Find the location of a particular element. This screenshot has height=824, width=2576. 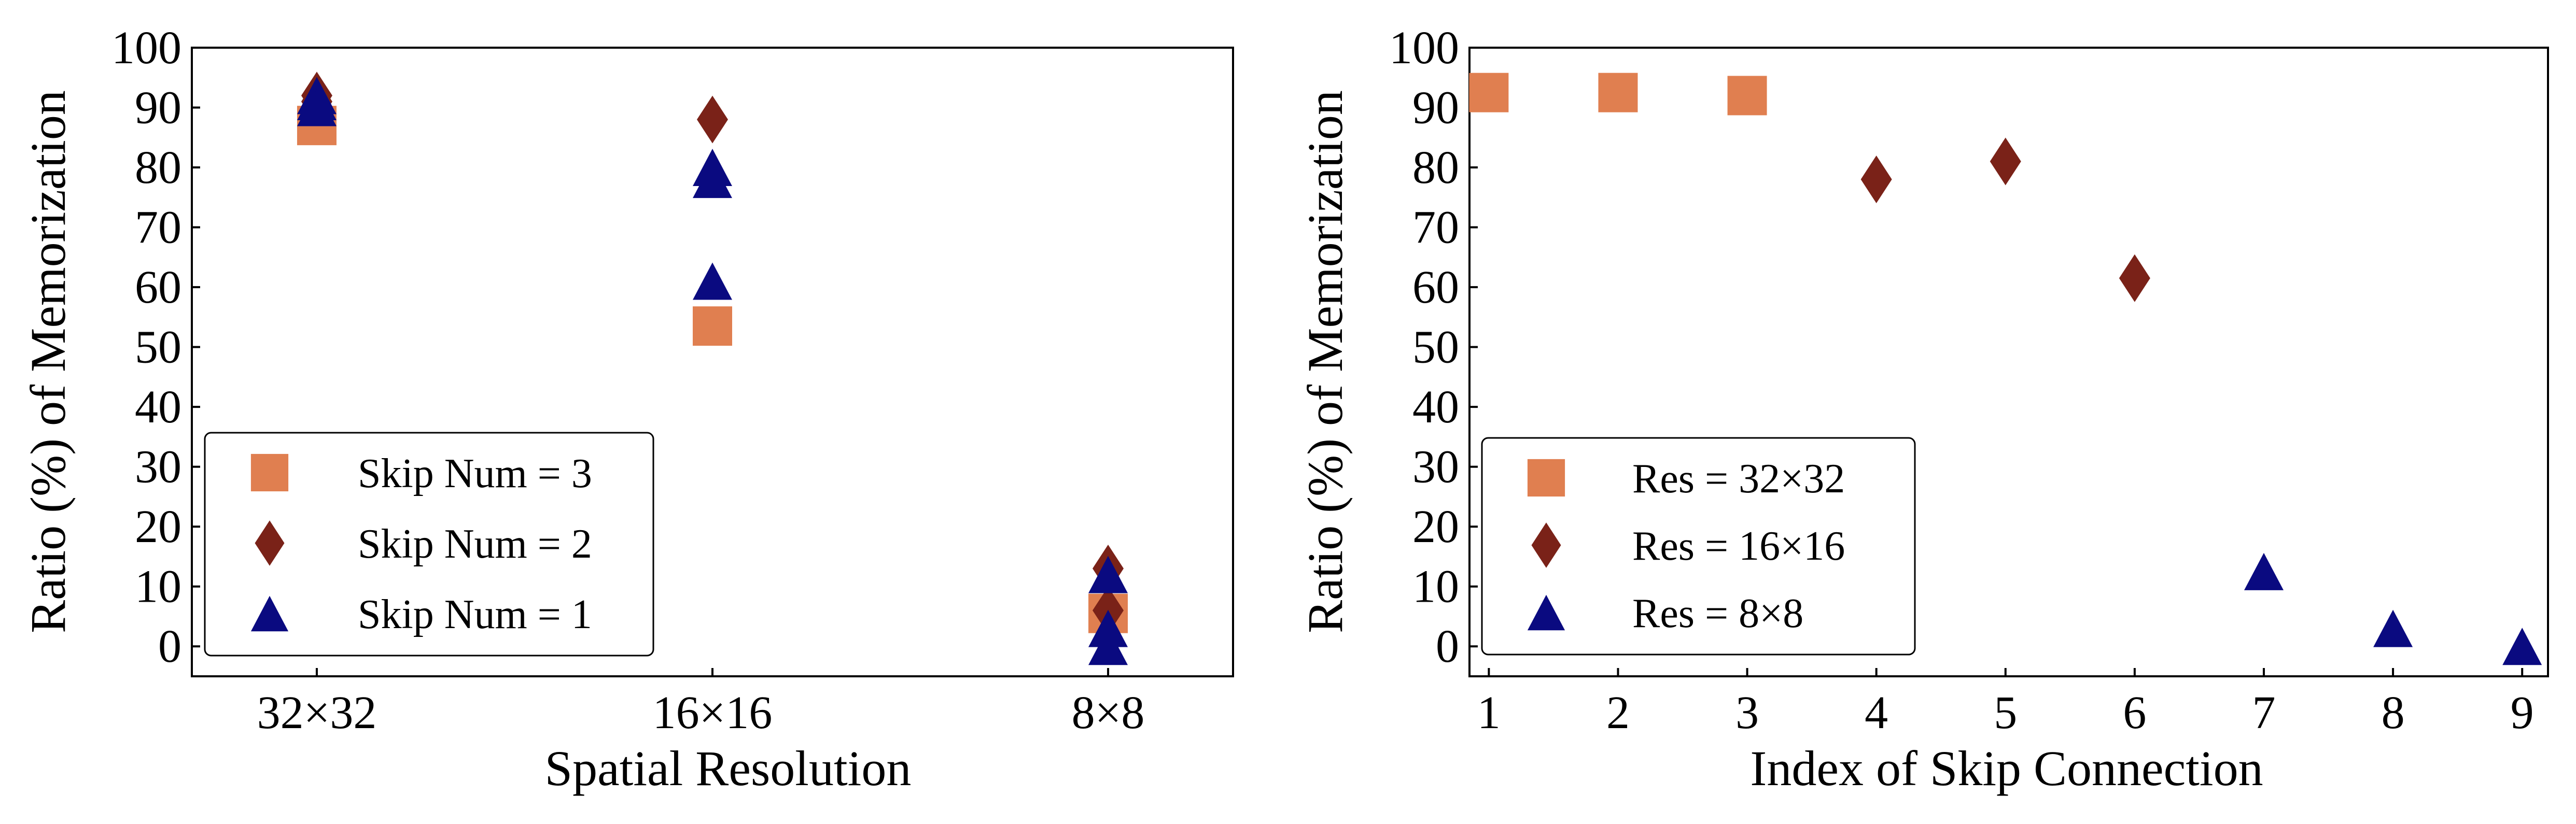

right-y-tick-label: 60 is located at coordinates (1435, 287).